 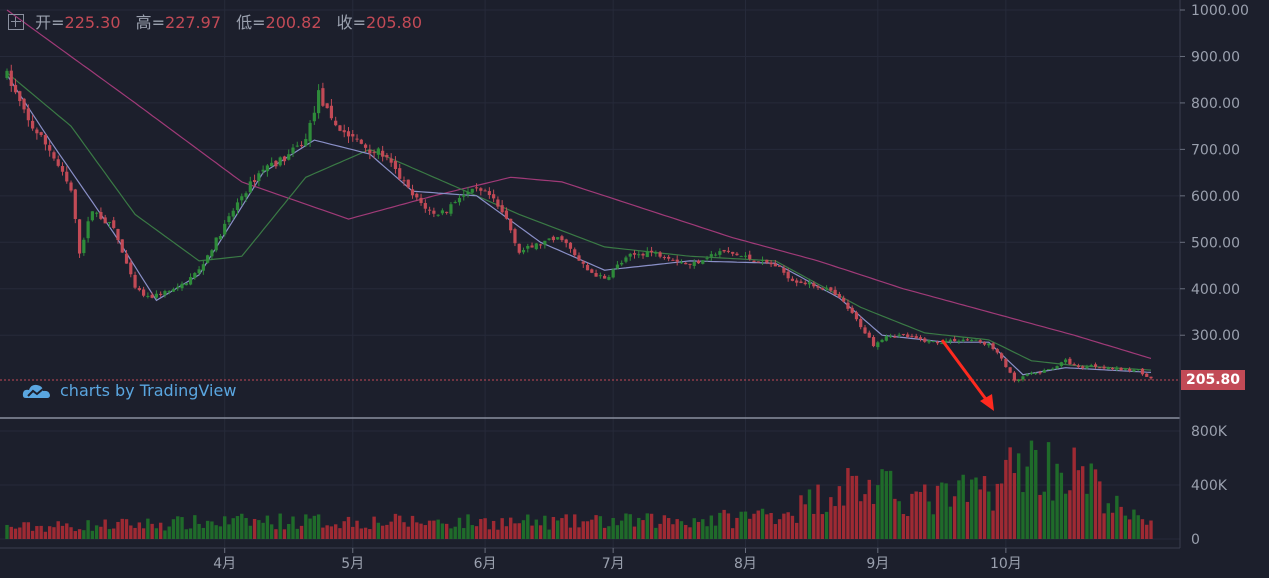 I want to click on ohlc-header: 开=225.30 高=227.97 低=200.82 收=205.80, so click(x=215, y=21).